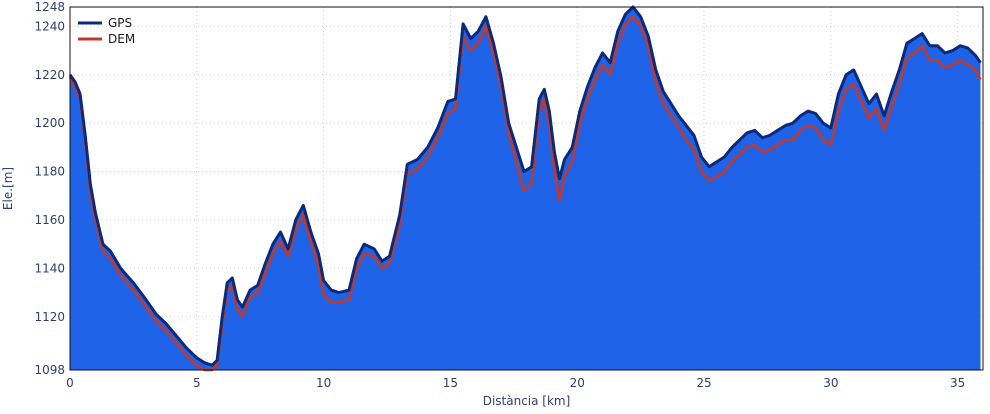  Describe the element at coordinates (49, 75) in the screenshot. I see `y-tick-label: 1220` at that location.